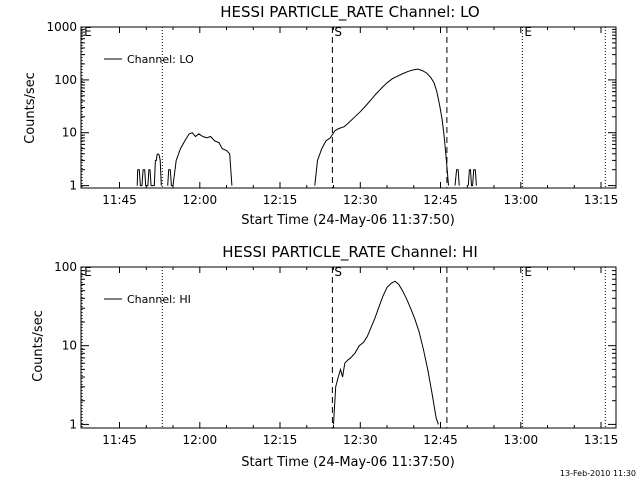 This screenshot has height=480, width=640. What do you see at coordinates (350, 252) in the screenshot?
I see `chart-title-hi: HESSI PARTICLE_RATE Channel: HI` at bounding box center [350, 252].